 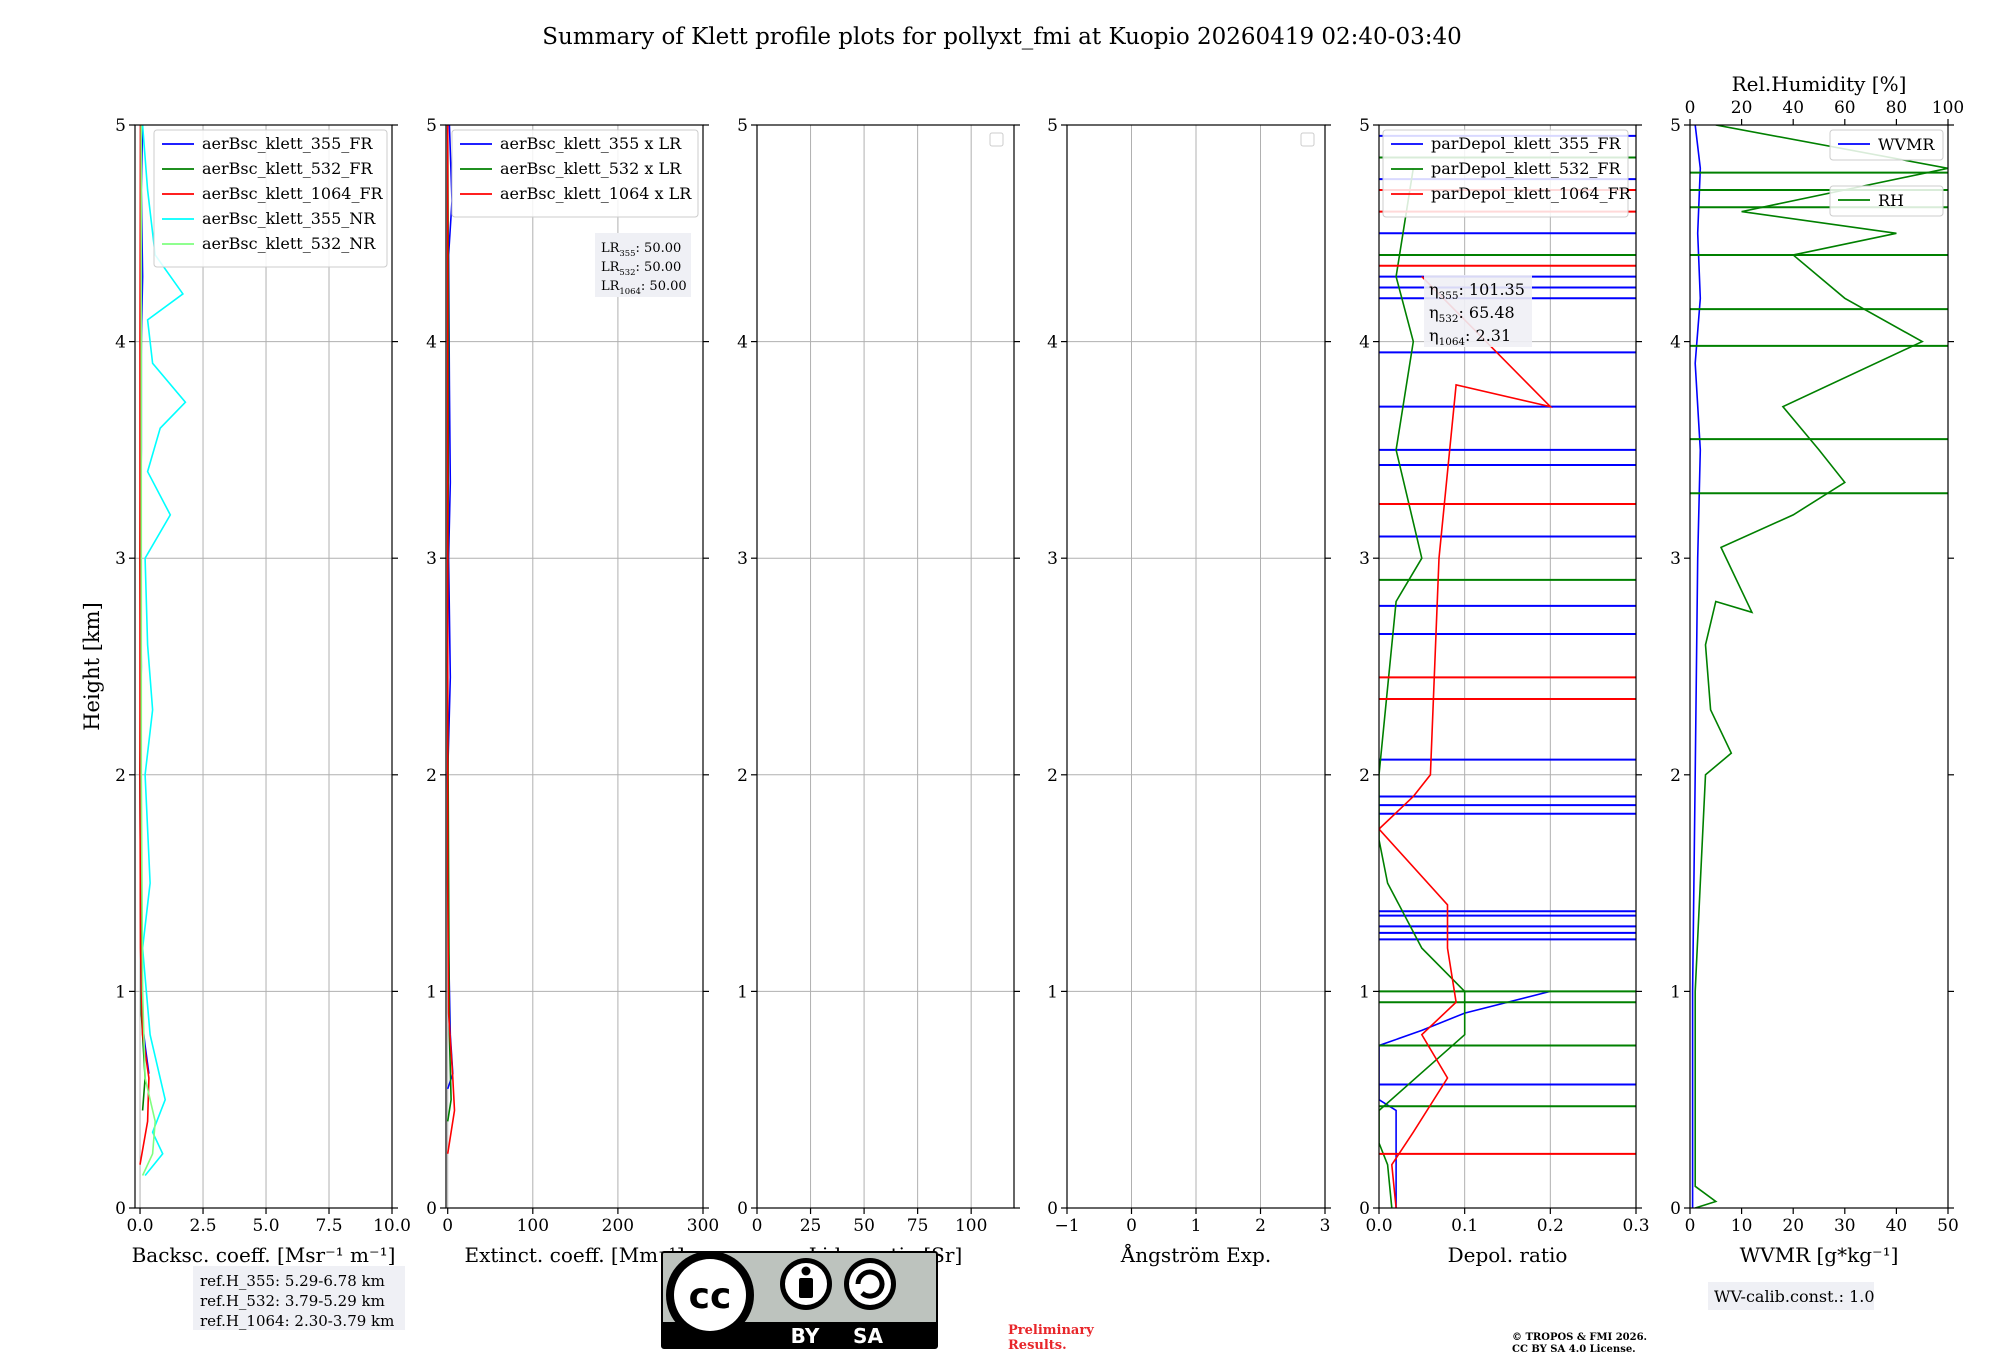 I want to click on sa-icon-inner, so click(x=870, y=1284).